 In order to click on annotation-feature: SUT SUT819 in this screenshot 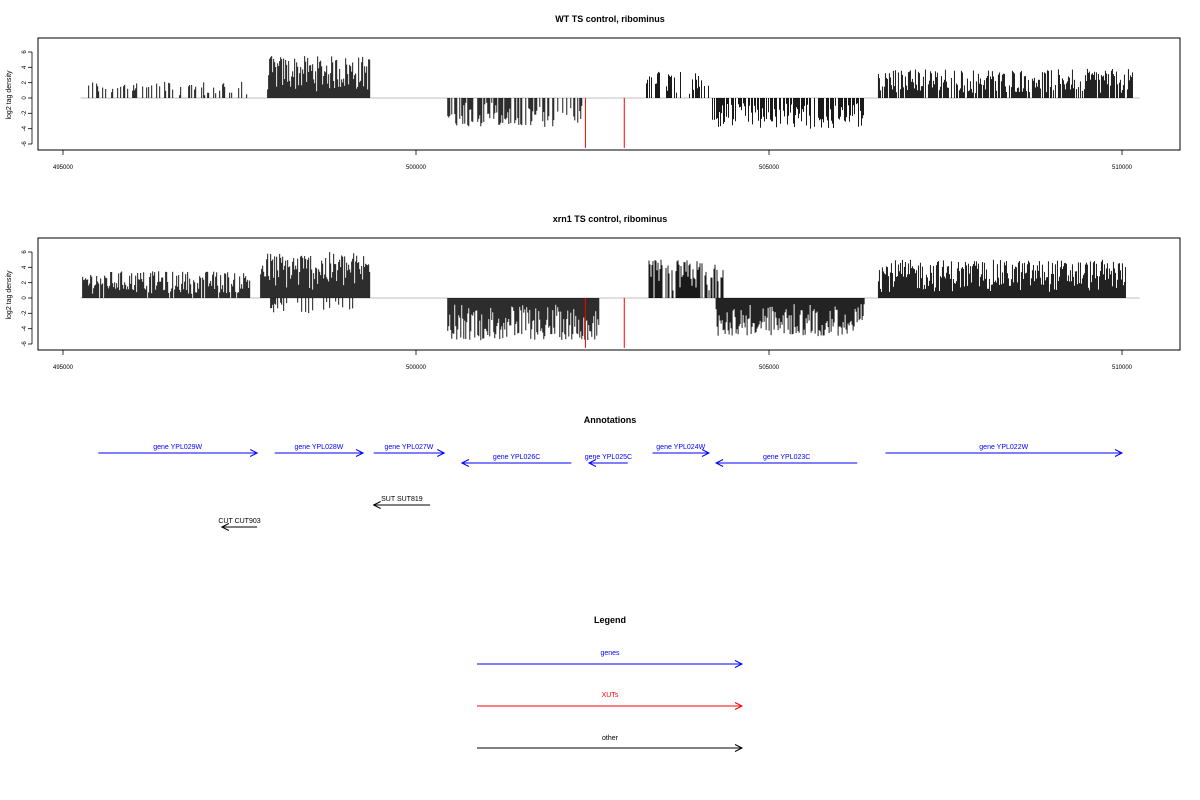, I will do `click(401, 502)`.